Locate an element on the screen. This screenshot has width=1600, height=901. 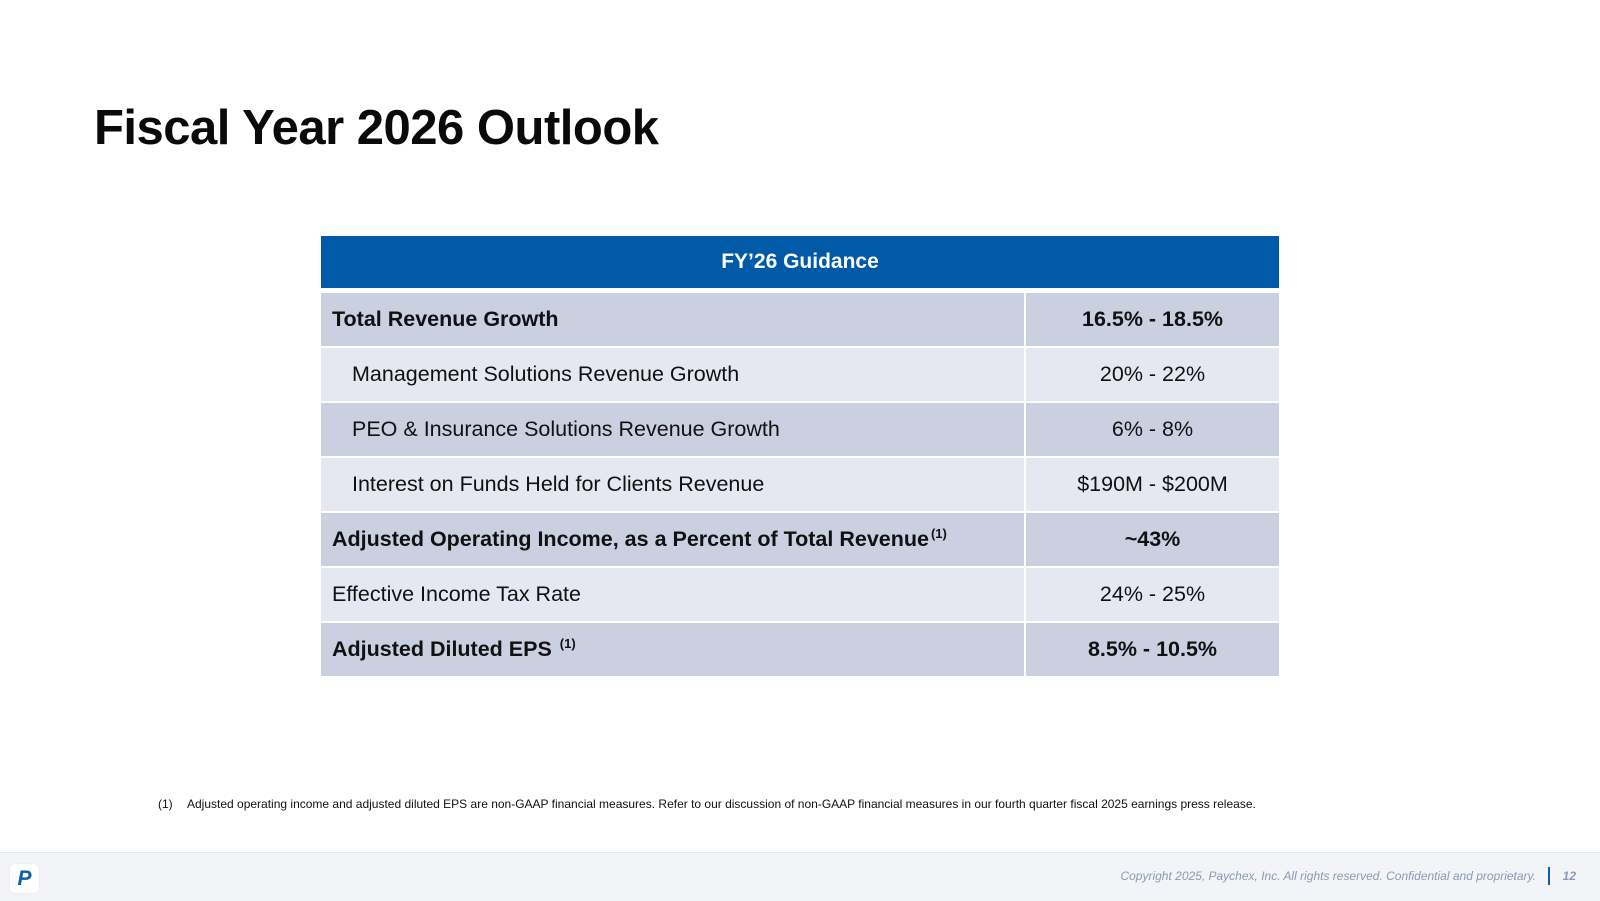
row-value: ~43% is located at coordinates (1152, 540).